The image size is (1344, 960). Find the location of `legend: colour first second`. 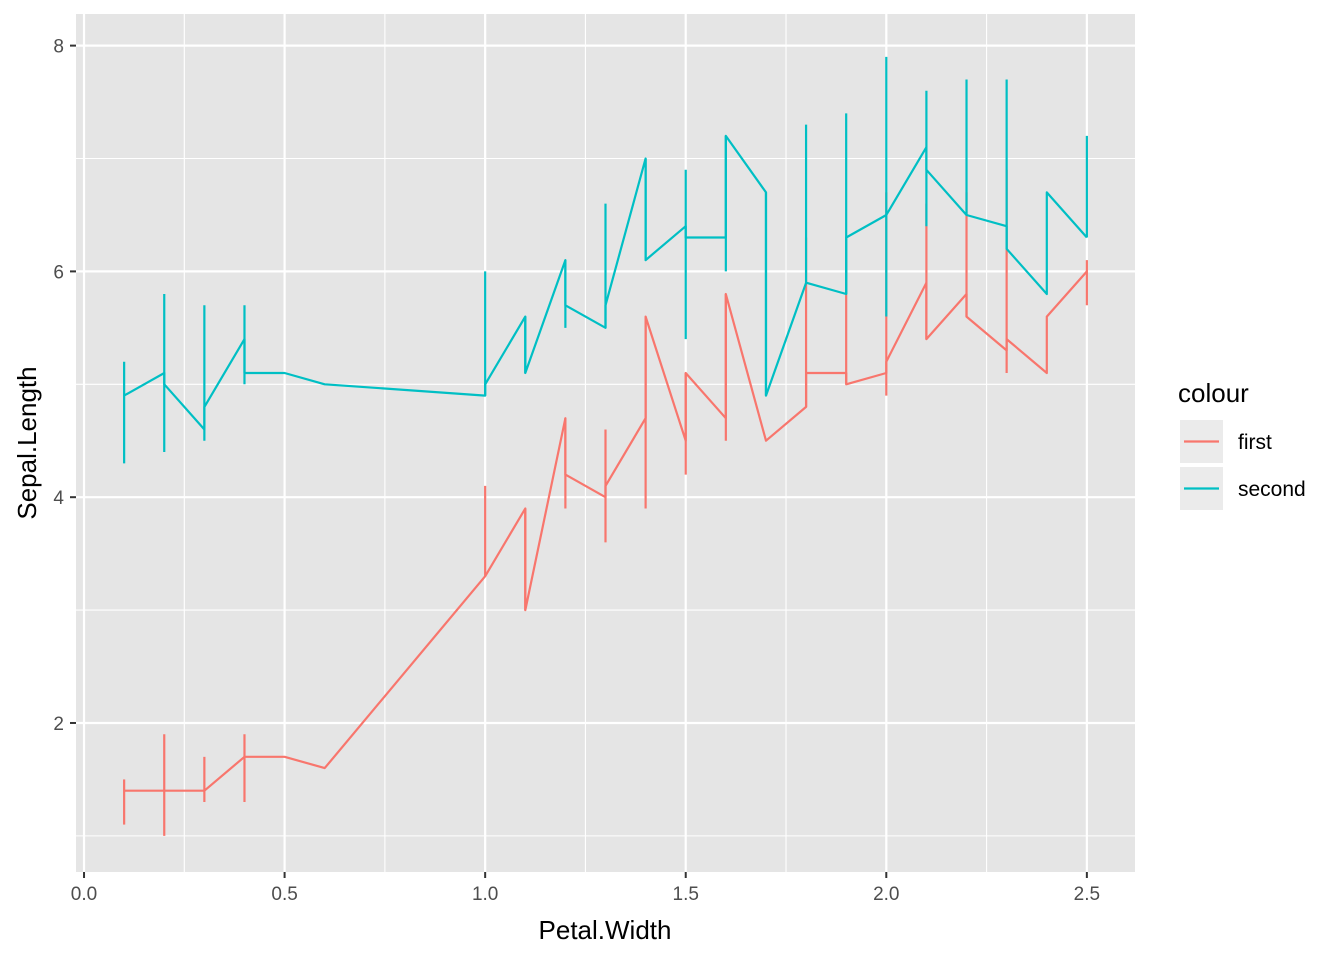

legend: colour first second is located at coordinates (1242, 444).